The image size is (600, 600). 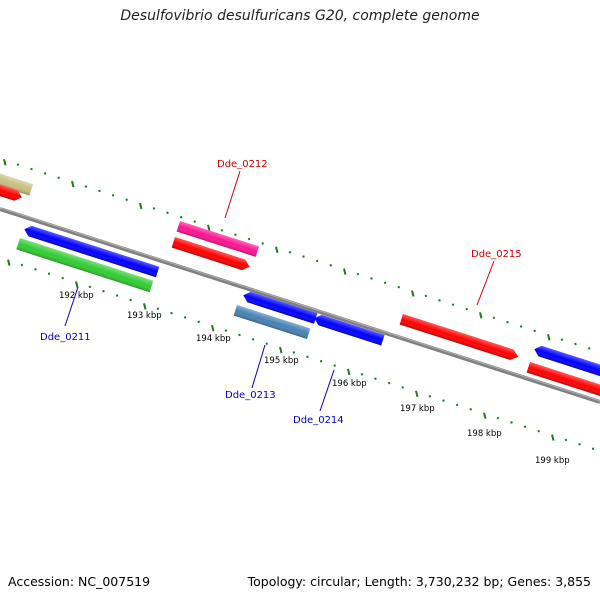 I want to click on label-dde-0211: Dde_0211, so click(x=65, y=337).